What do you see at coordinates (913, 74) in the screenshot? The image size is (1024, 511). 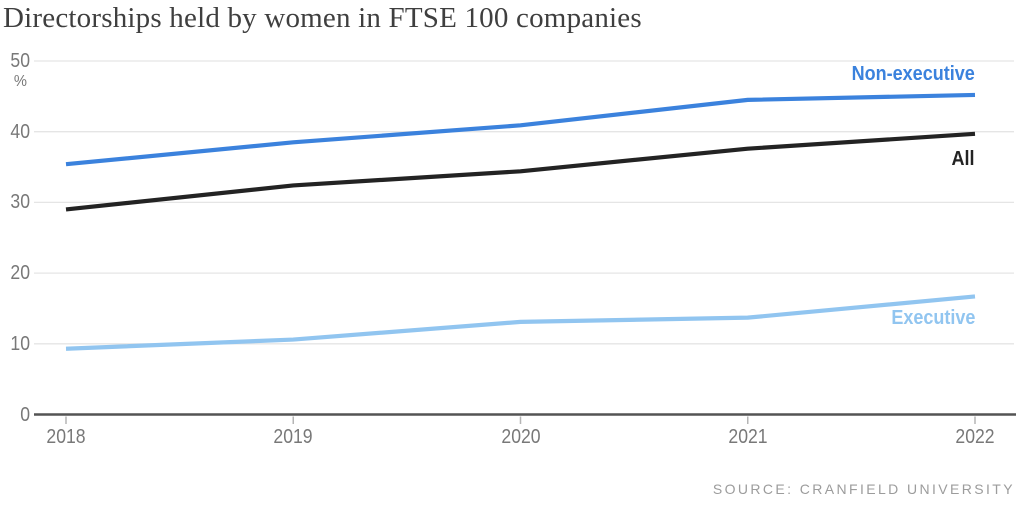 I see `series-label-non-executive: Non-executive` at bounding box center [913, 74].